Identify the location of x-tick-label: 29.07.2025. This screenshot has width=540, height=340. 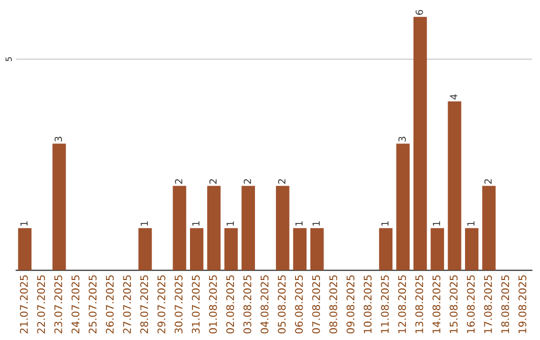
(161, 304).